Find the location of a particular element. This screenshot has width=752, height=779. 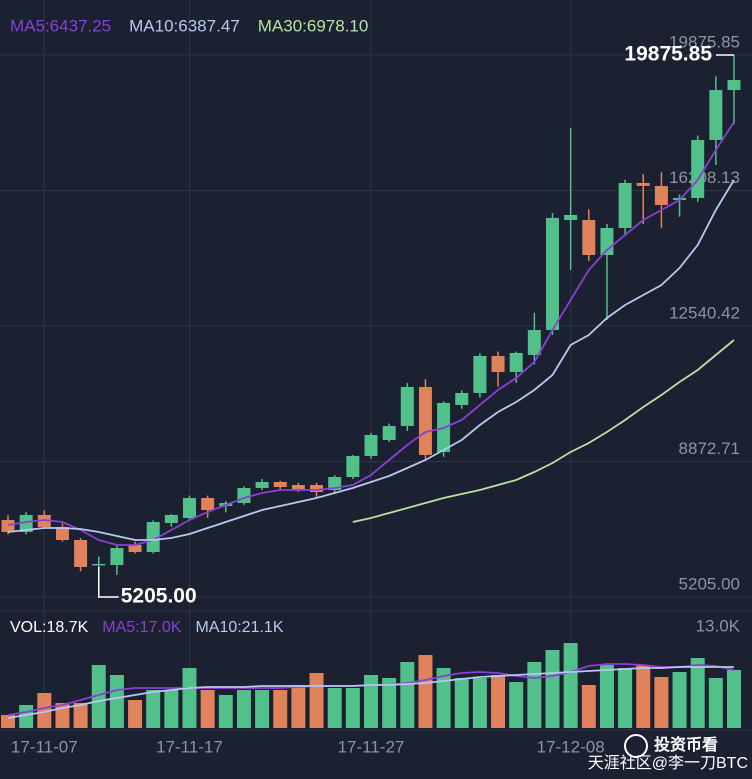

legend-entry: MA30:6978.10 is located at coordinates (313, 25).